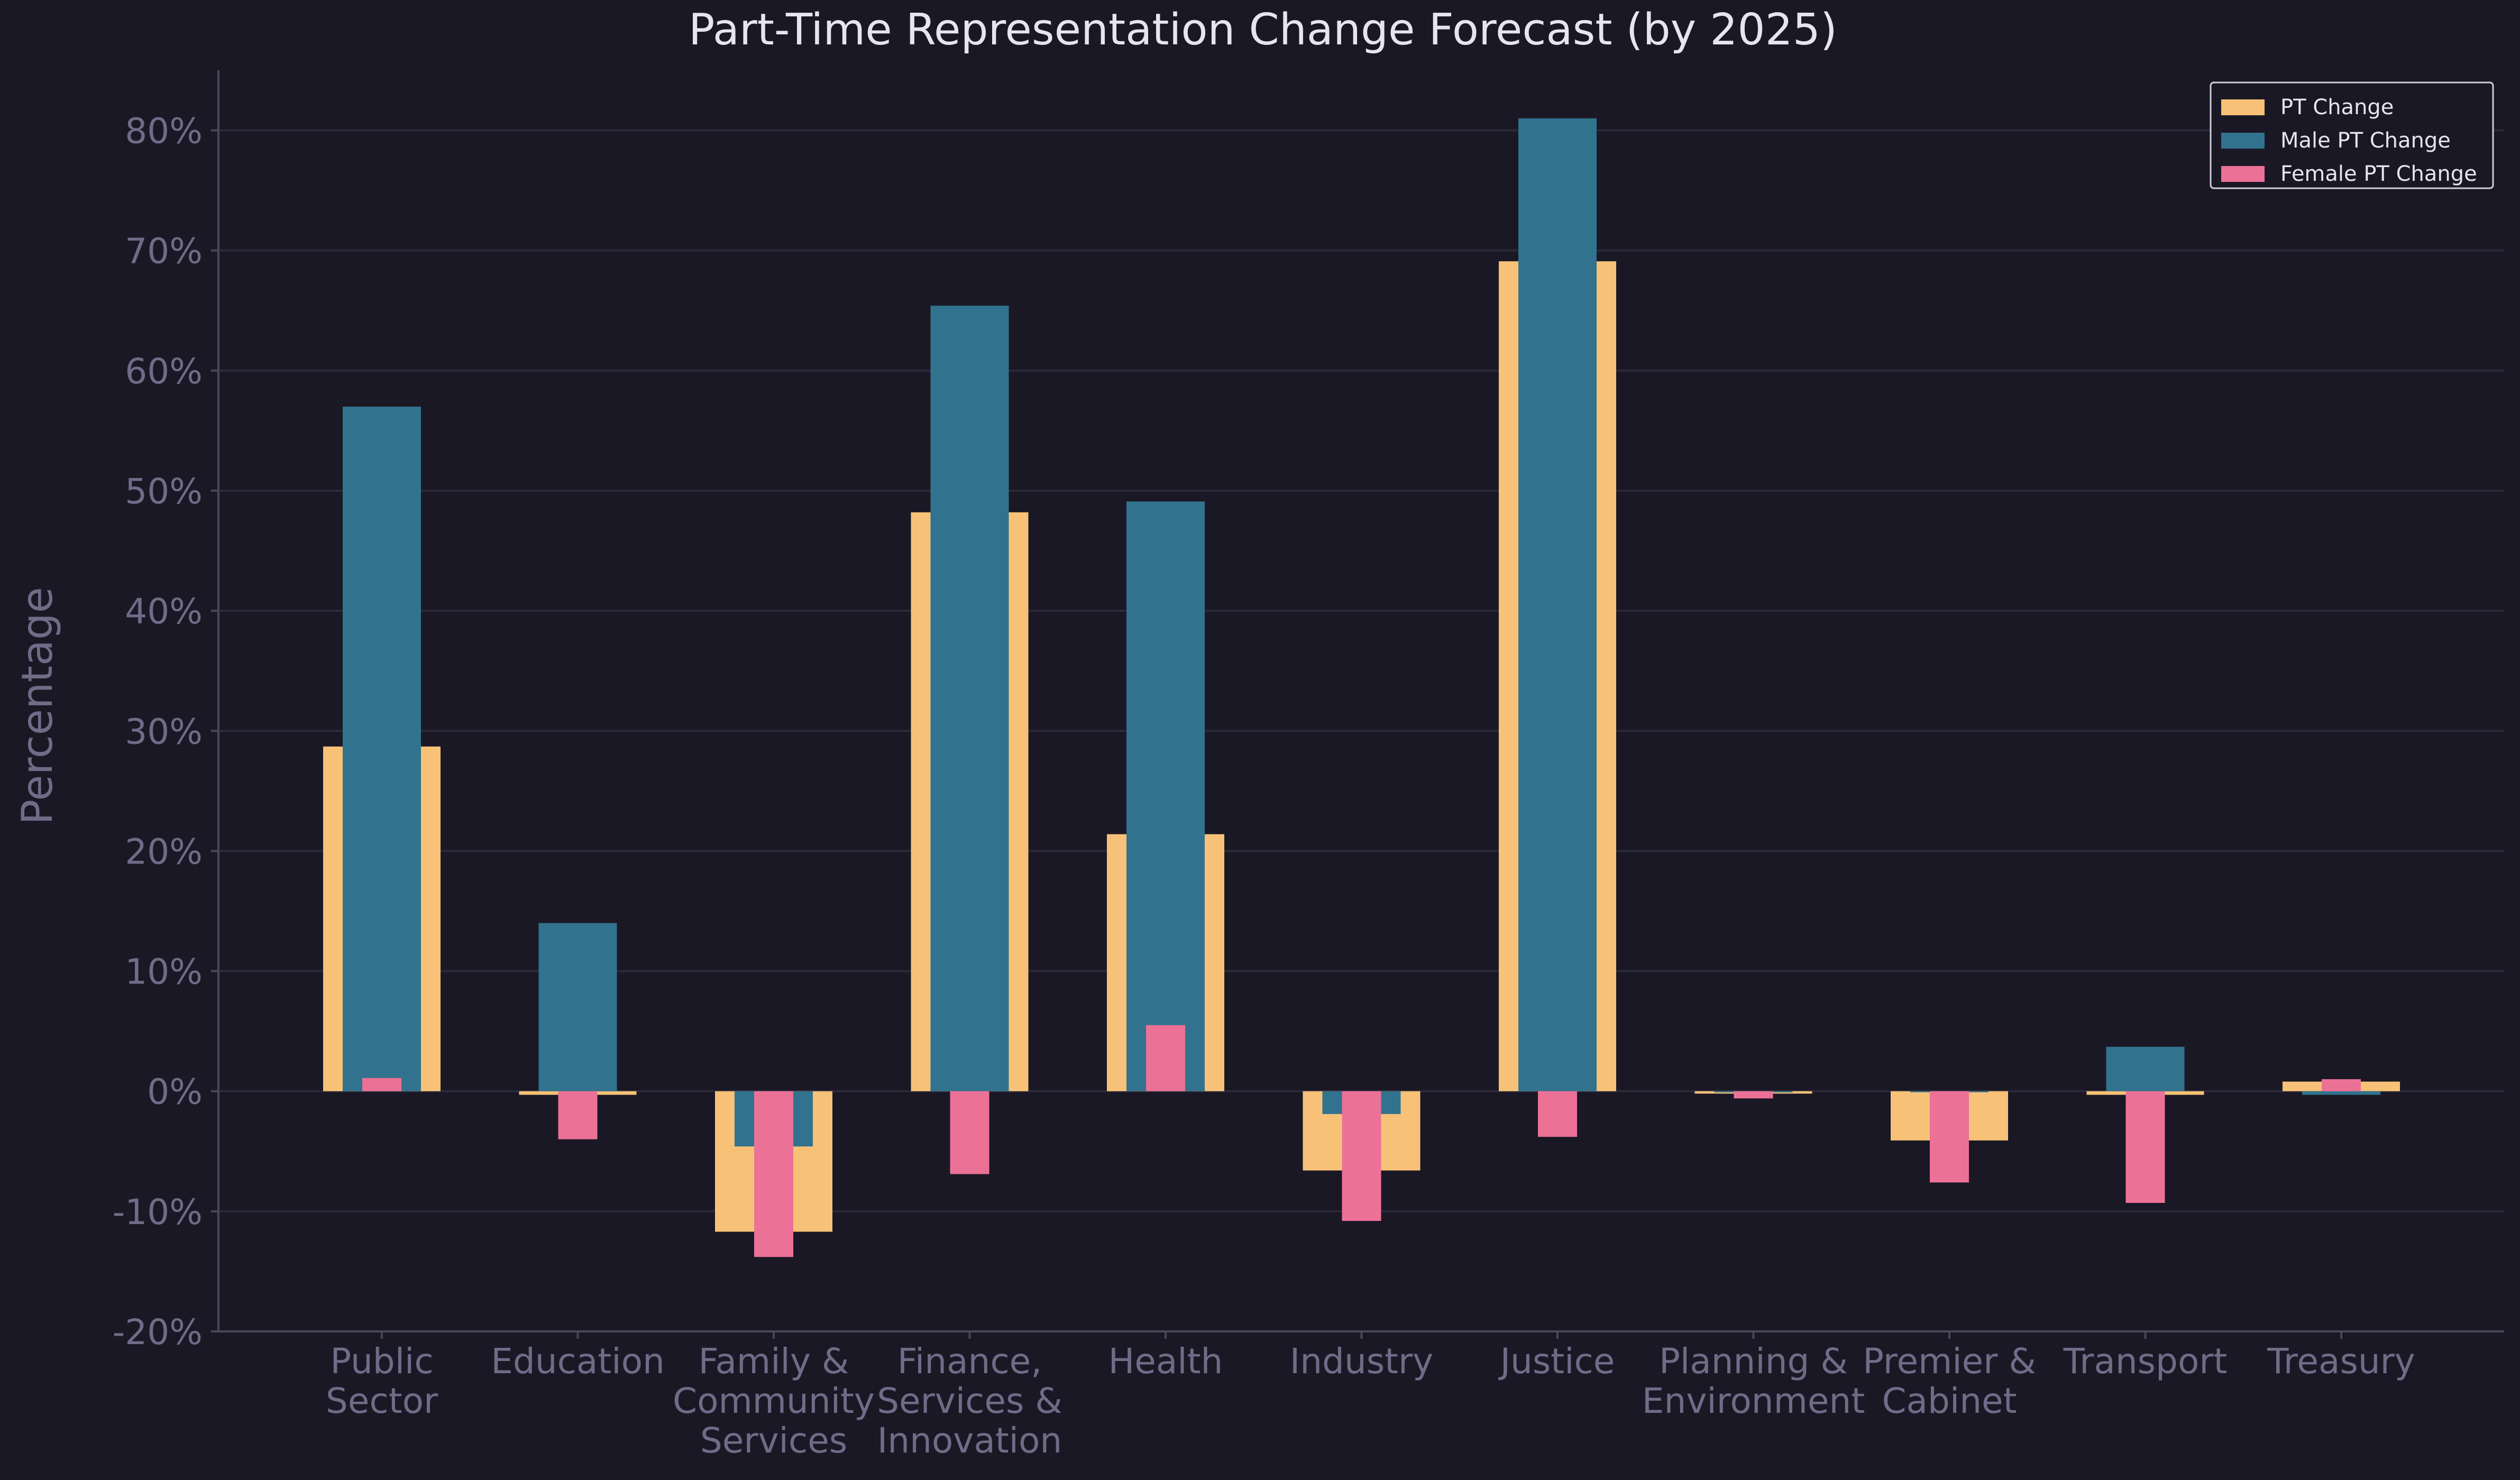 This screenshot has height=1480, width=2520. What do you see at coordinates (969, 1401) in the screenshot?
I see `x-tick-label: Services &` at bounding box center [969, 1401].